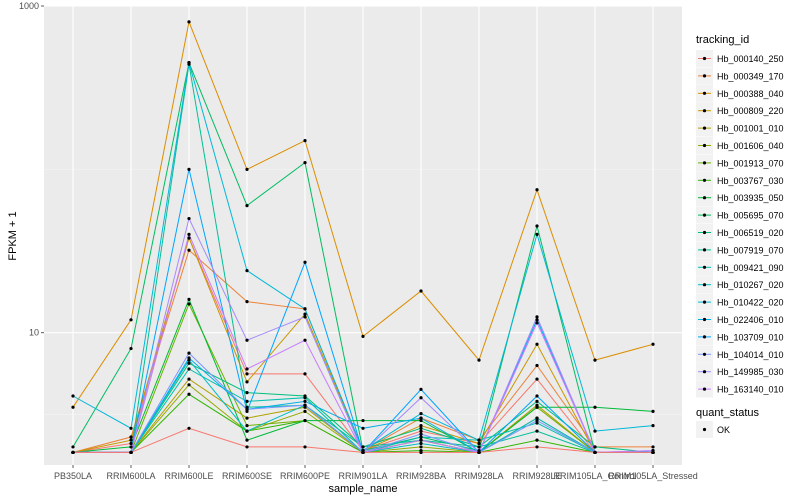 The height and width of the screenshot is (500, 800). I want to click on y-axis: 10 1000, so click(31, 169).